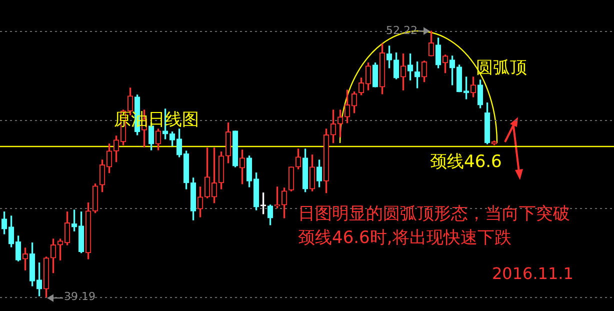 This screenshot has width=614, height=311. What do you see at coordinates (466, 161) in the screenshot?
I see `ref-line-label: 颈线46.6` at bounding box center [466, 161].